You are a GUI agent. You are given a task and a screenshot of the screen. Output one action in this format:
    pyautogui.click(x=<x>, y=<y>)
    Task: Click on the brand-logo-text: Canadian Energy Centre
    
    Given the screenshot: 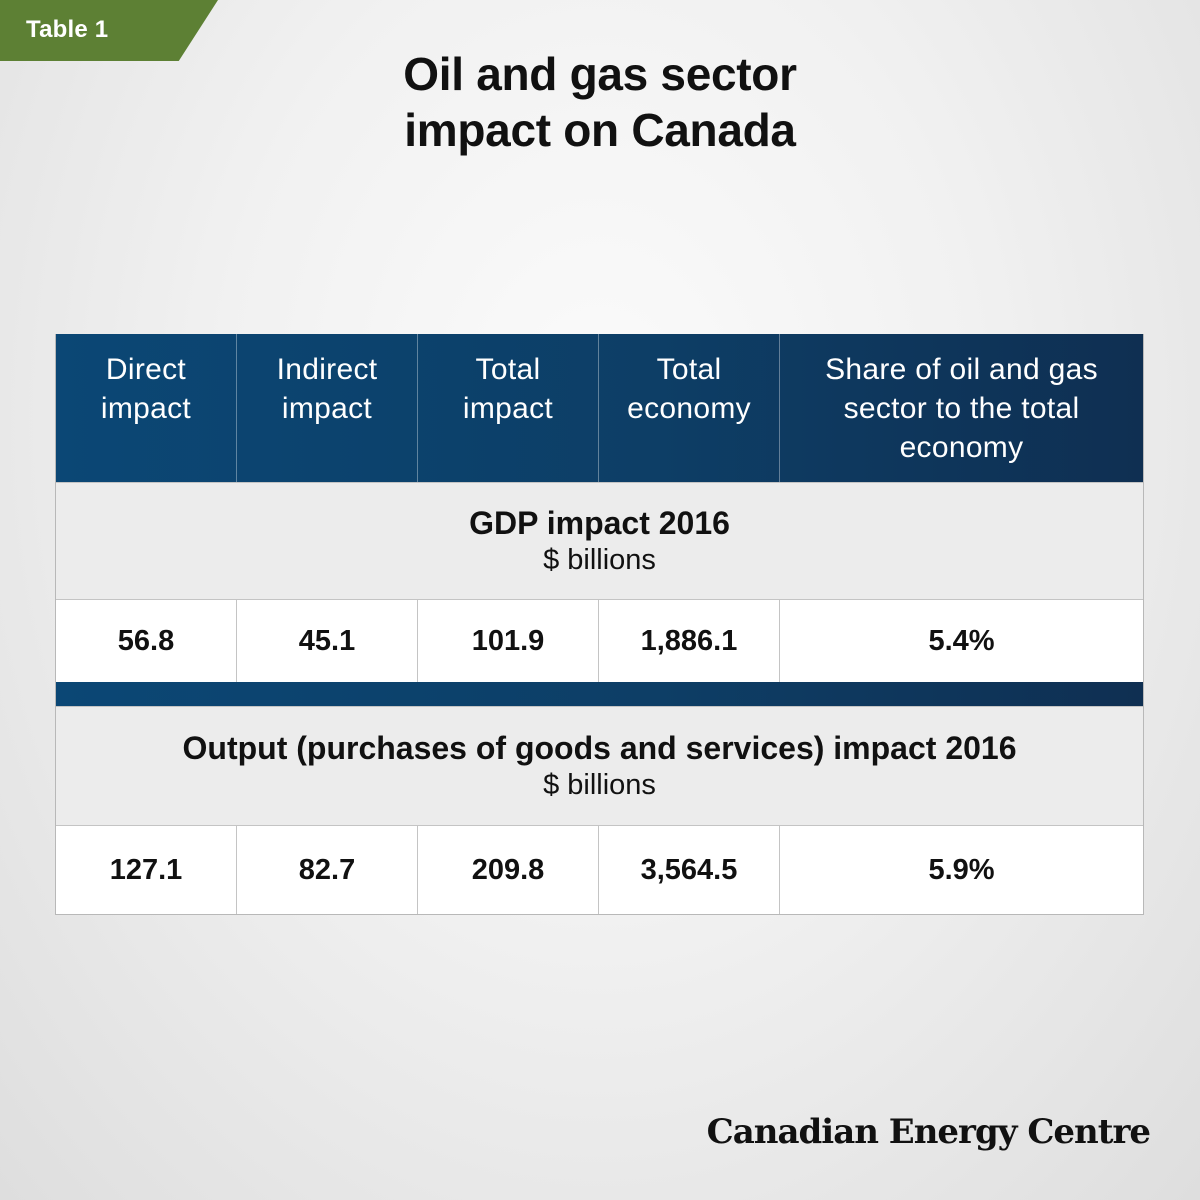 What is the action you would take?
    pyautogui.click(x=928, y=1132)
    